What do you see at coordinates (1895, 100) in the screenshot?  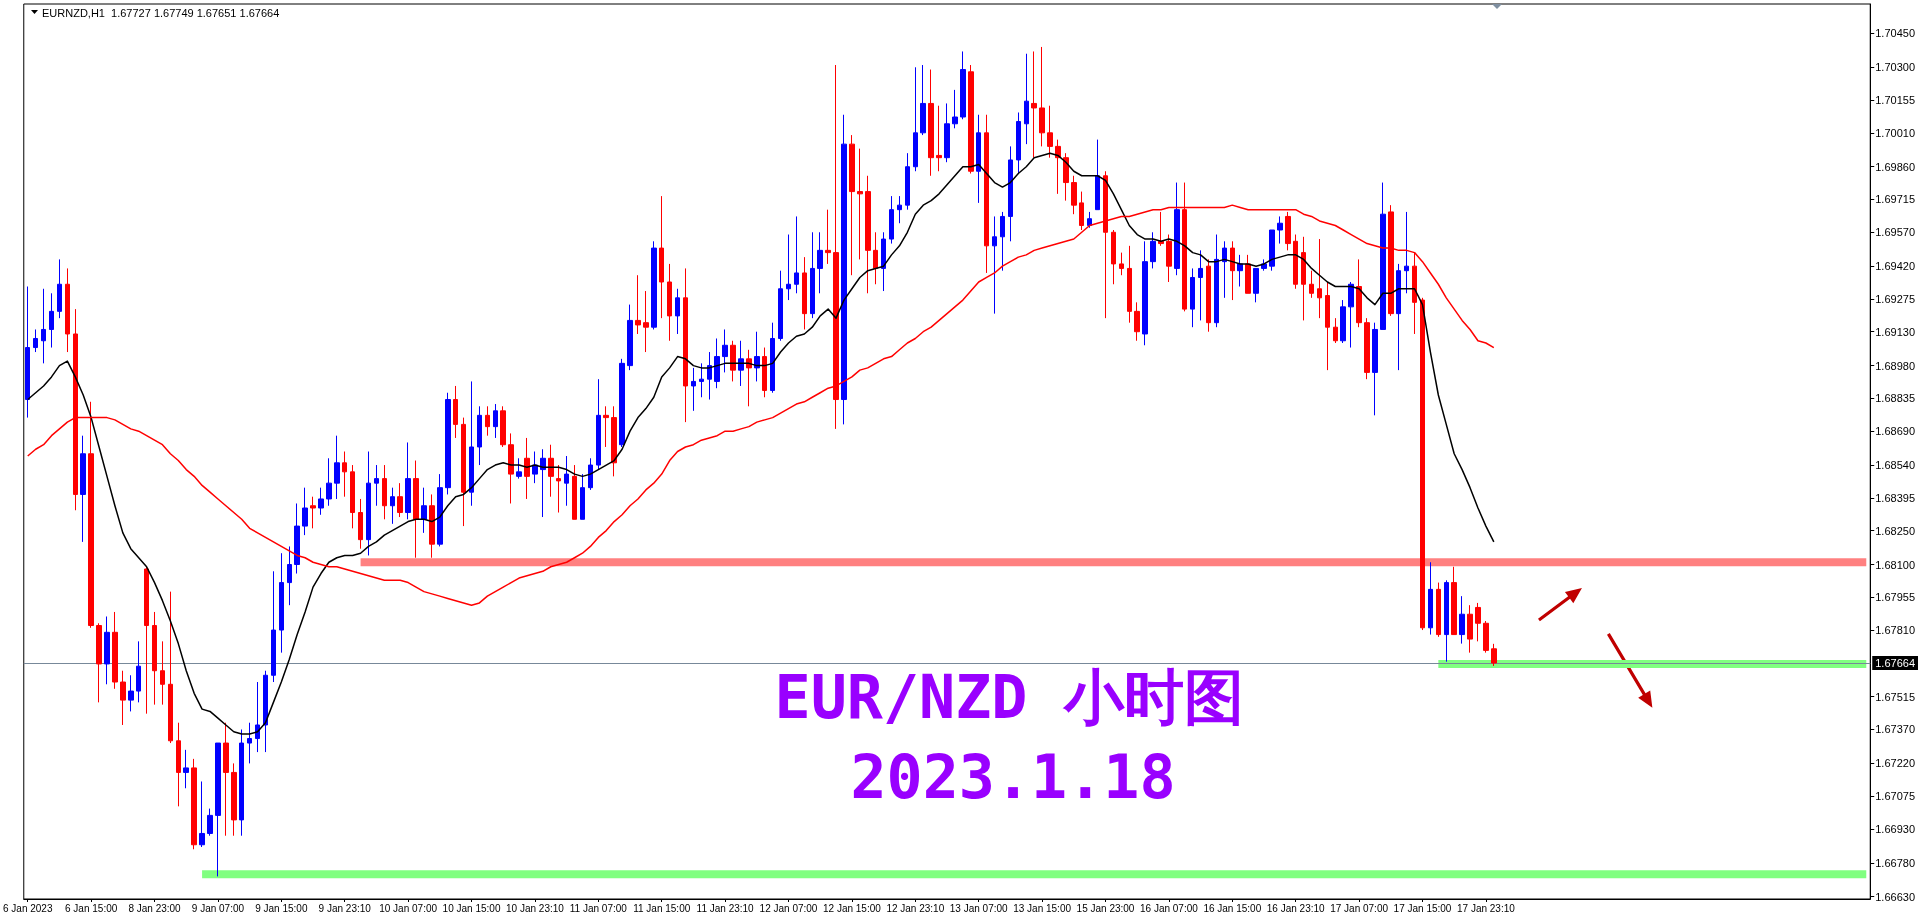 I see `y-tick-label: 1.70155` at bounding box center [1895, 100].